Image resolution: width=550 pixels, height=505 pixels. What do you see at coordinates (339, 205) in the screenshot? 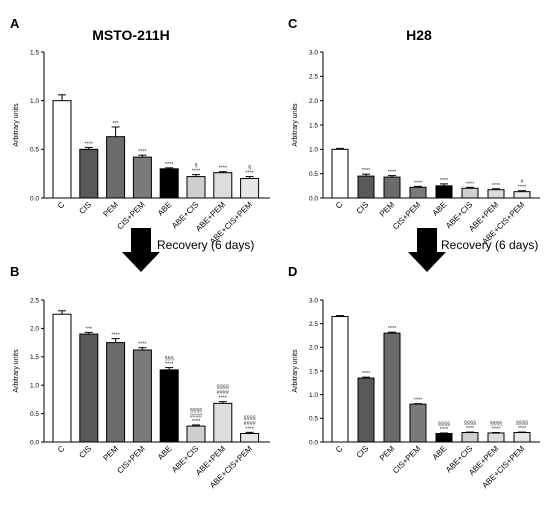
I see `category-label: C` at bounding box center [339, 205].